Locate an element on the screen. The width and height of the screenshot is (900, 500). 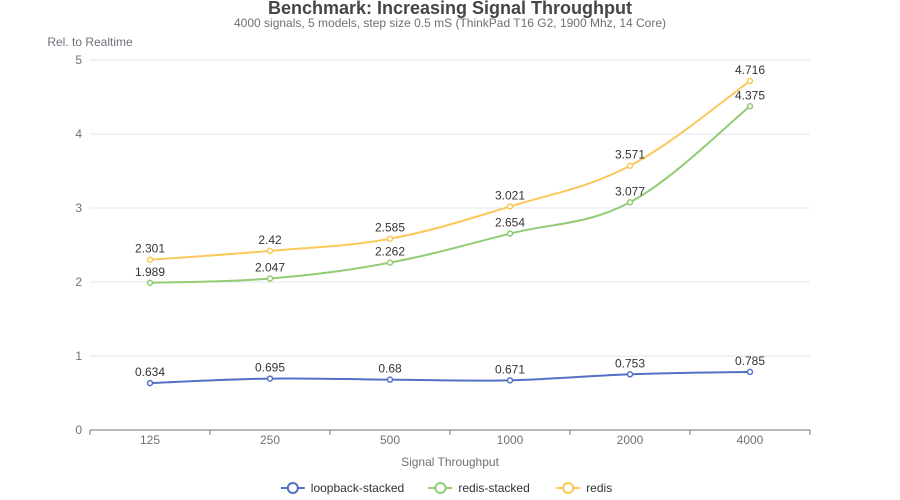
data-label: 2.654 is located at coordinates (510, 223).